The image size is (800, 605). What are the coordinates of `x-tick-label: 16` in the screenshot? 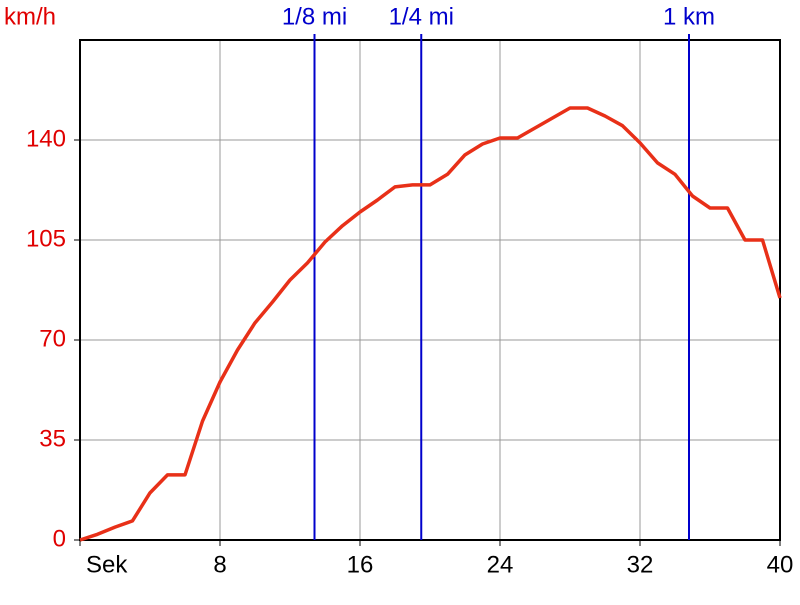 It's located at (360, 564).